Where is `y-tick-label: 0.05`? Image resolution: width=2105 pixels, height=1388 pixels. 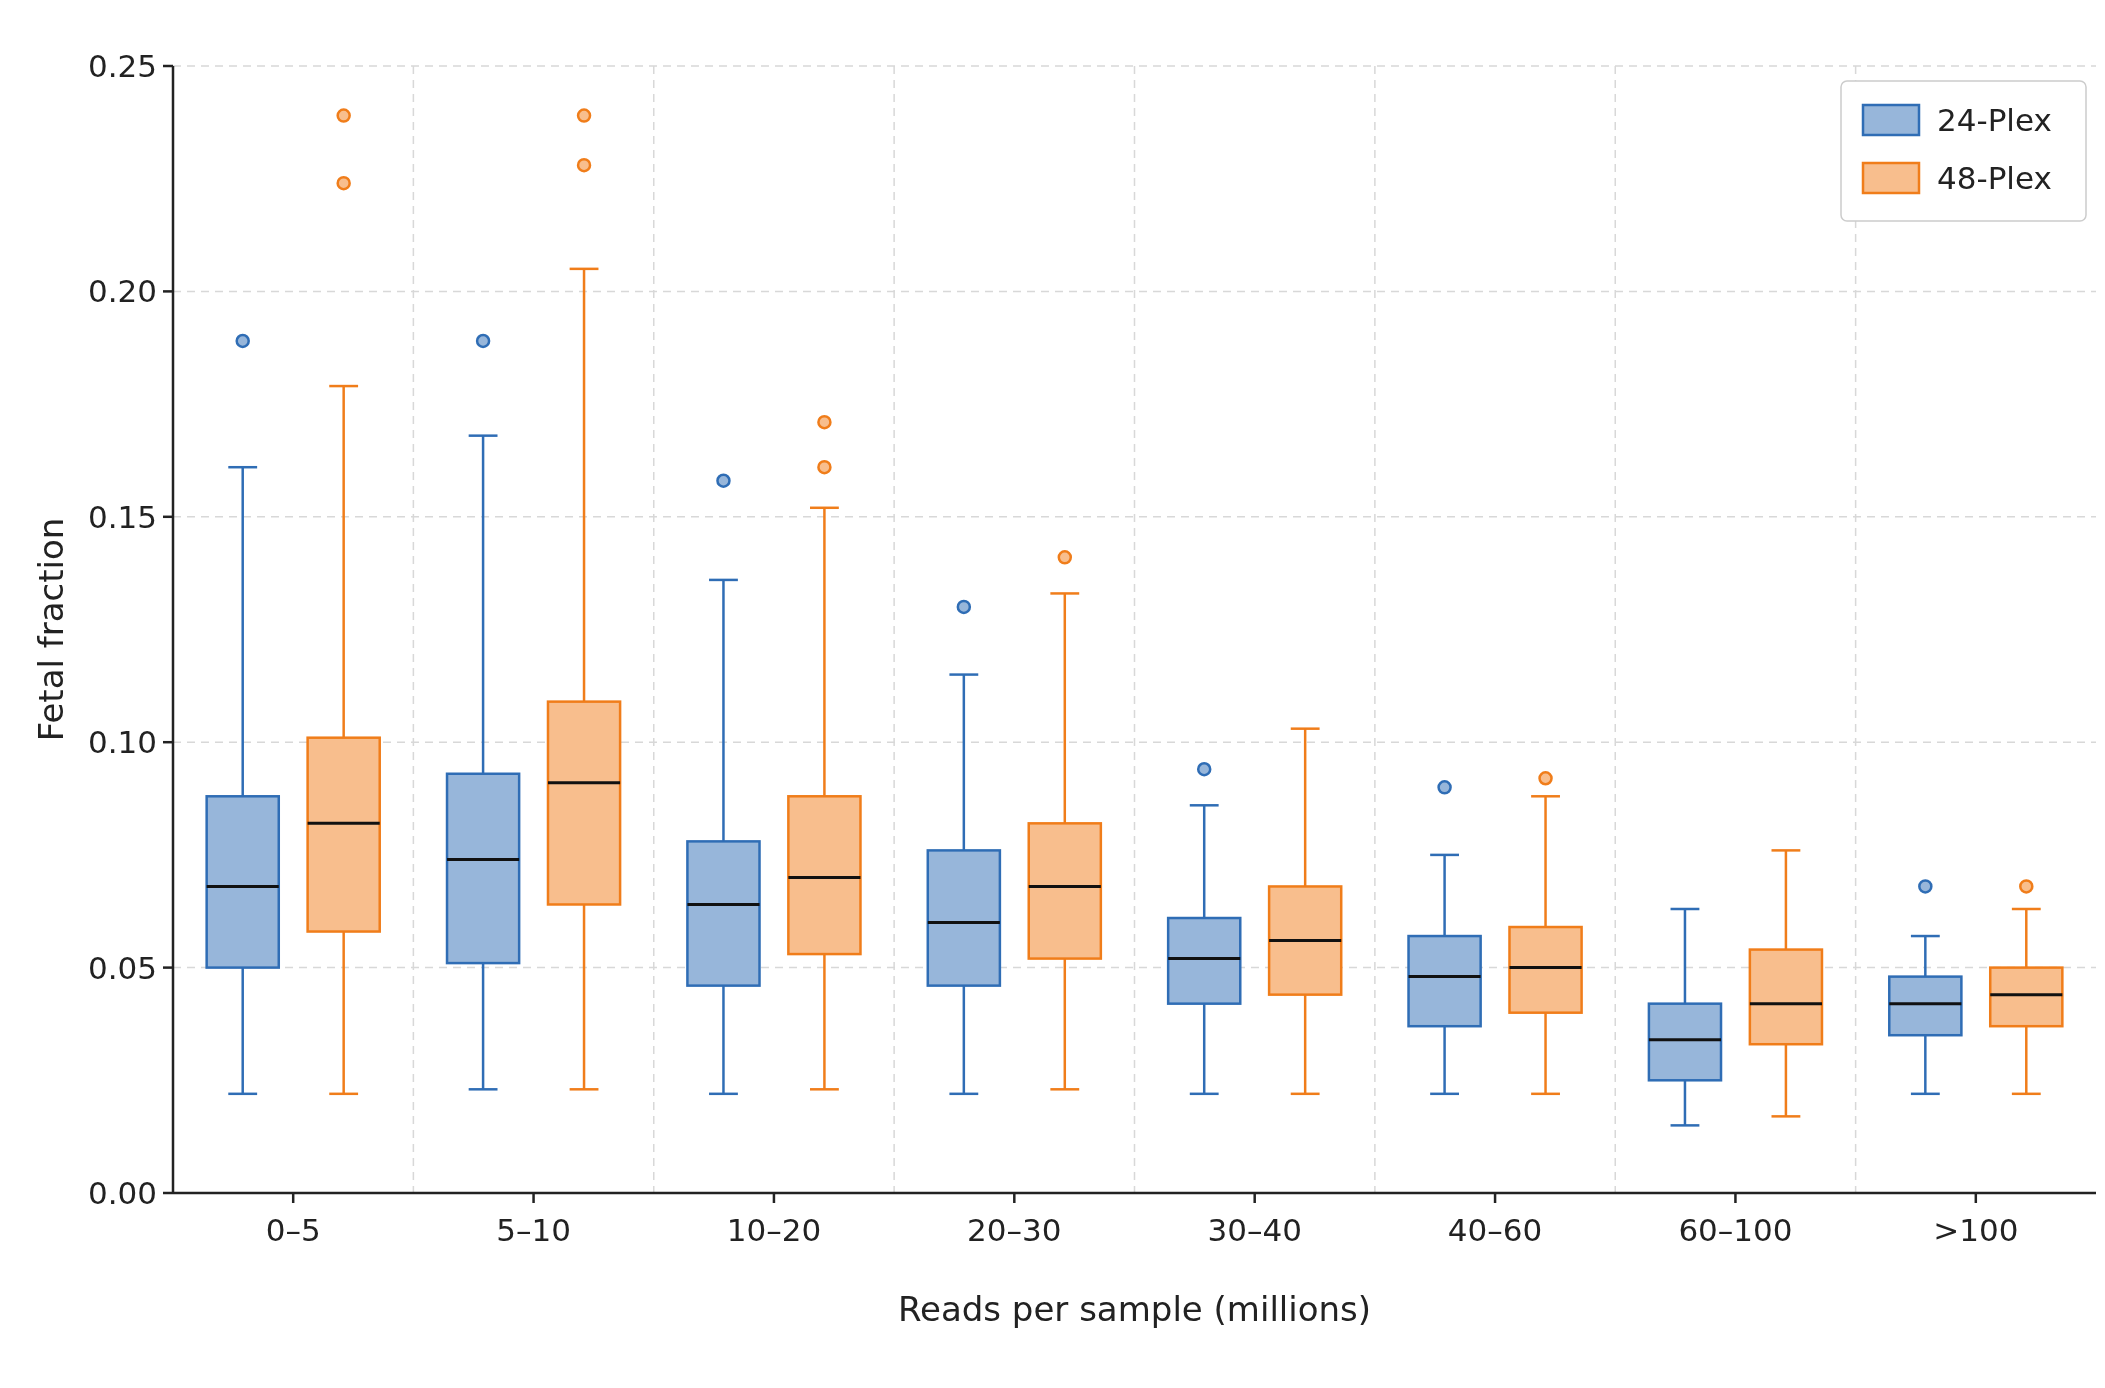 y-tick-label: 0.05 is located at coordinates (122, 967).